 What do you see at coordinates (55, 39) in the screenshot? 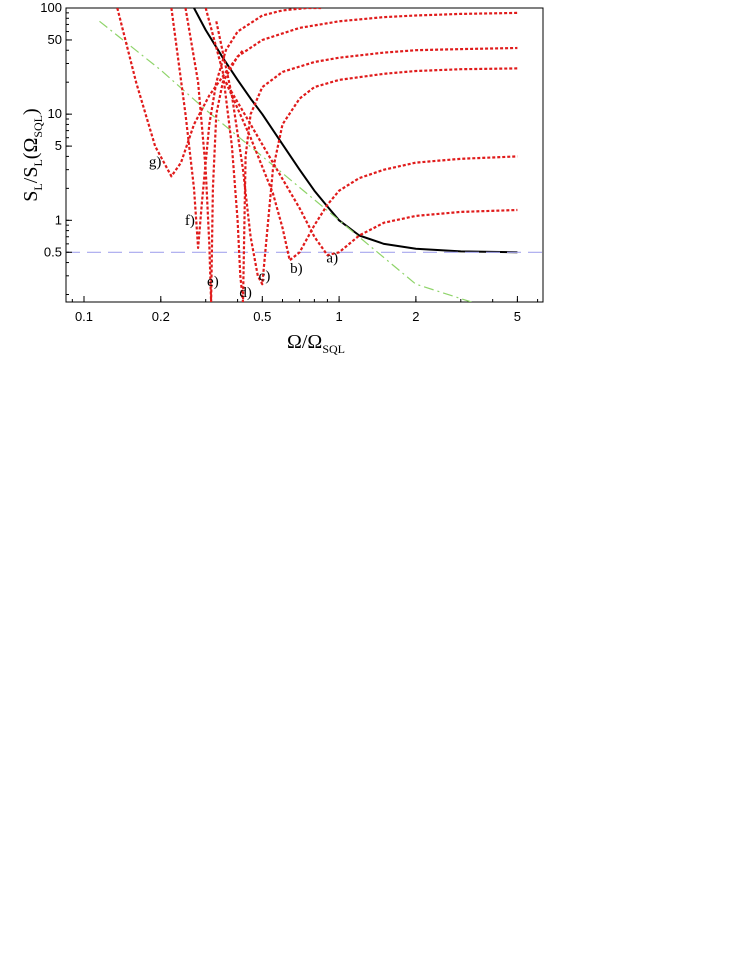
I see `y-tick-label: 50` at bounding box center [55, 39].